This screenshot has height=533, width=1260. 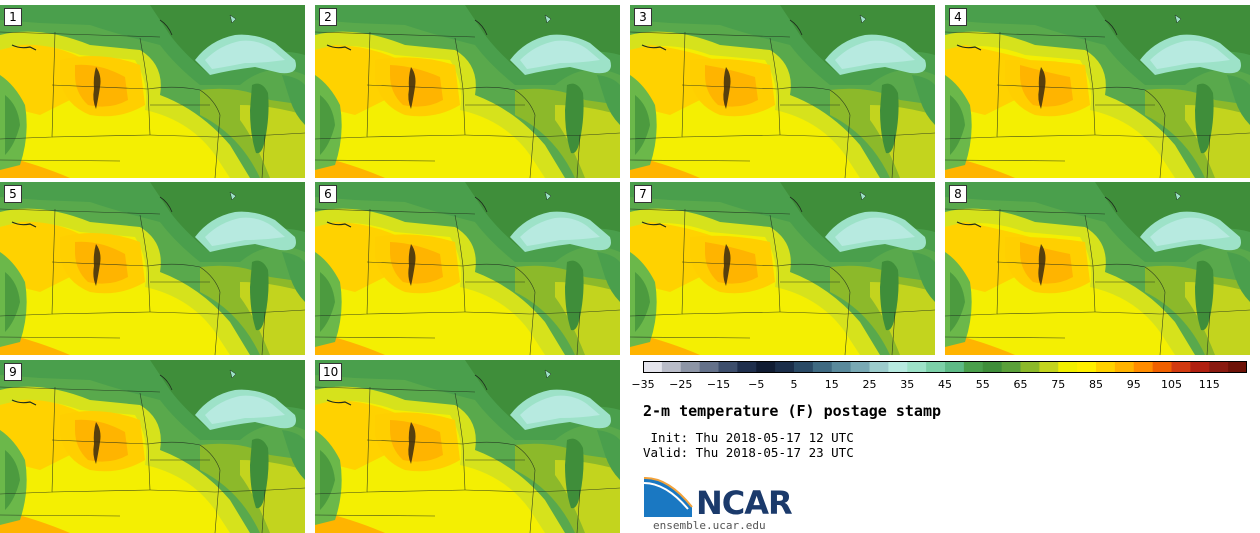 What do you see at coordinates (1133, 384) in the screenshot?
I see `colorbar-tick-label: 95` at bounding box center [1133, 384].